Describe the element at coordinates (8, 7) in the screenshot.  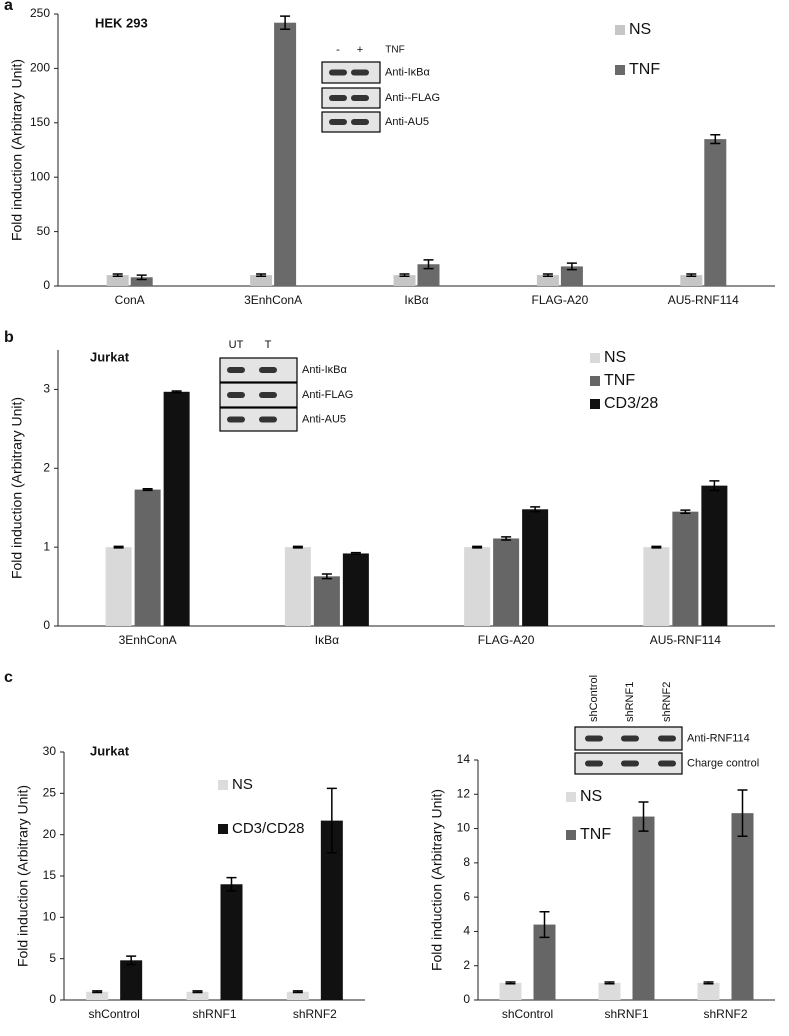
I see `panel-label: a` at that location.